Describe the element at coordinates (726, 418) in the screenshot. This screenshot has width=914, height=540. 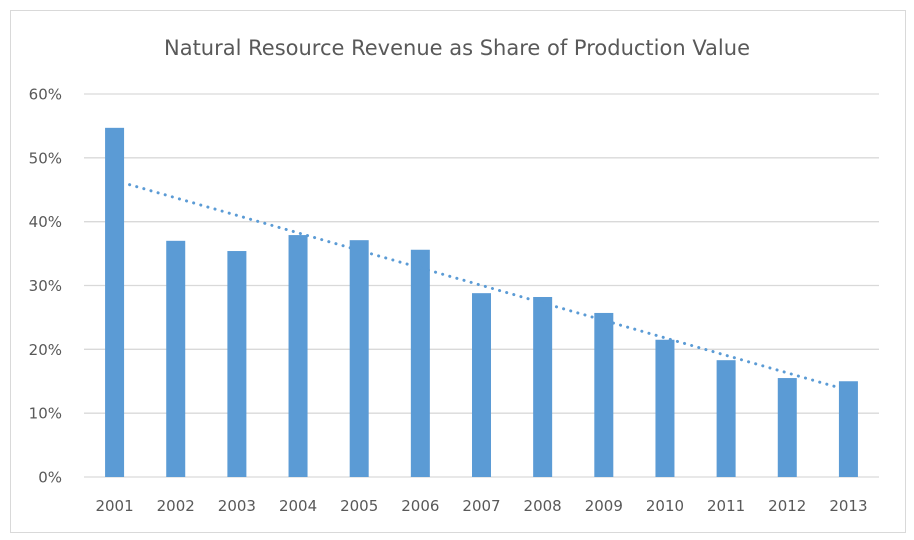
I see `bar-2011` at that location.